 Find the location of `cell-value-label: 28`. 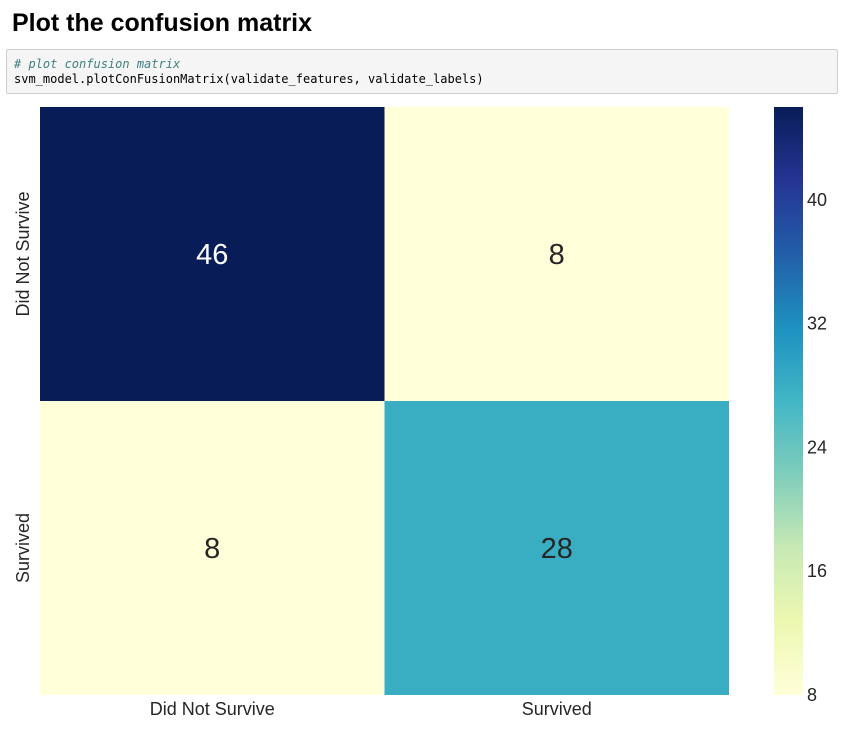

cell-value-label: 28 is located at coordinates (557, 549).